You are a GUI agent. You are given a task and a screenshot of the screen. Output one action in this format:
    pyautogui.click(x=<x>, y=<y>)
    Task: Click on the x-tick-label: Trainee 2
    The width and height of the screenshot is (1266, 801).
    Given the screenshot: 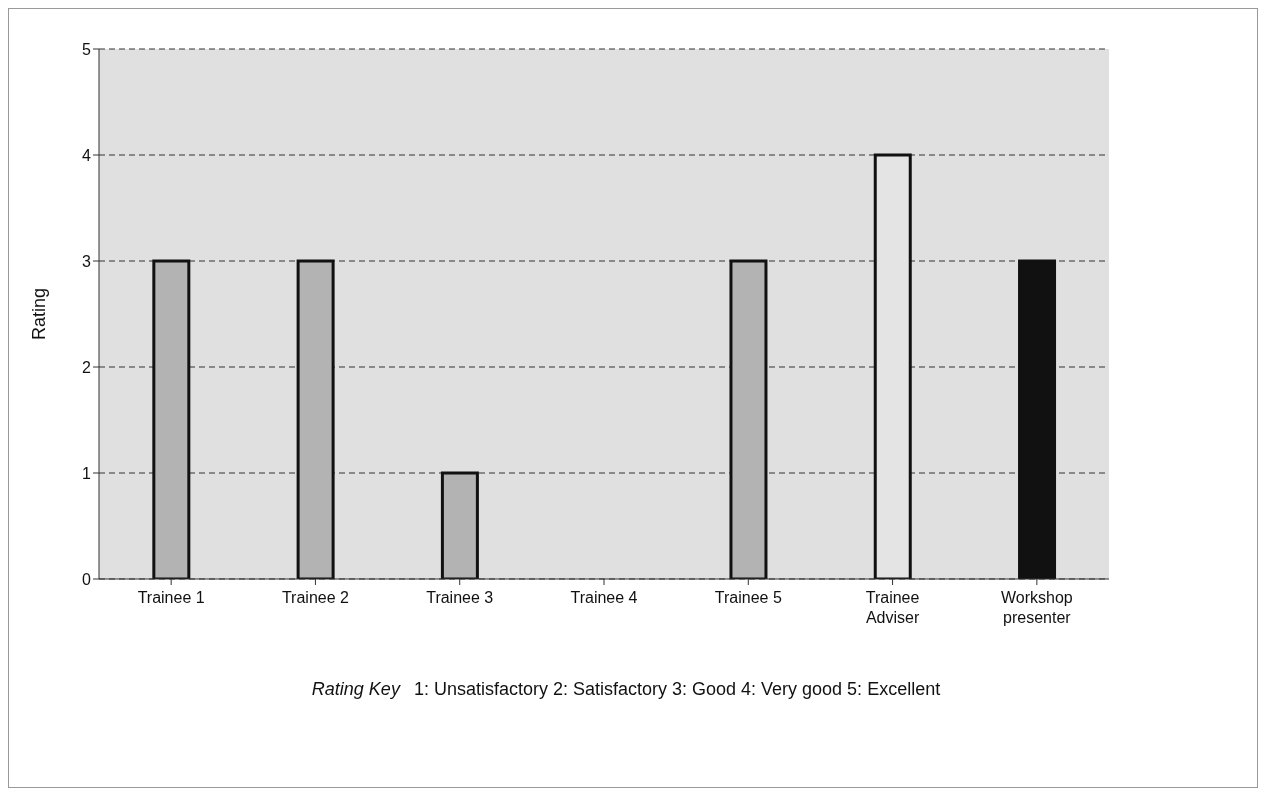 What is the action you would take?
    pyautogui.click(x=315, y=597)
    